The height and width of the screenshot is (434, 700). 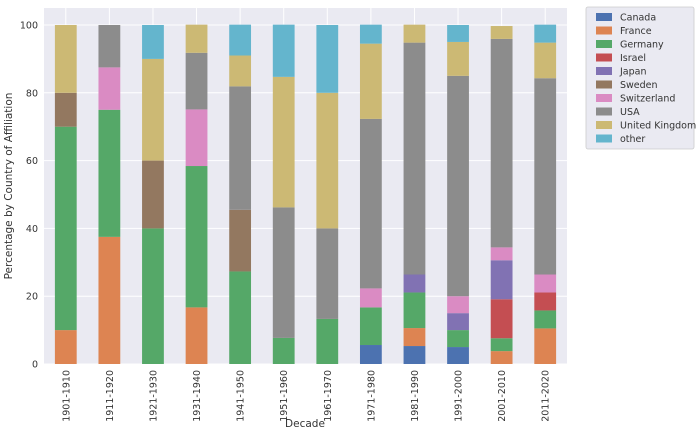 What do you see at coordinates (632, 139) in the screenshot?
I see `legend-label: other` at bounding box center [632, 139].